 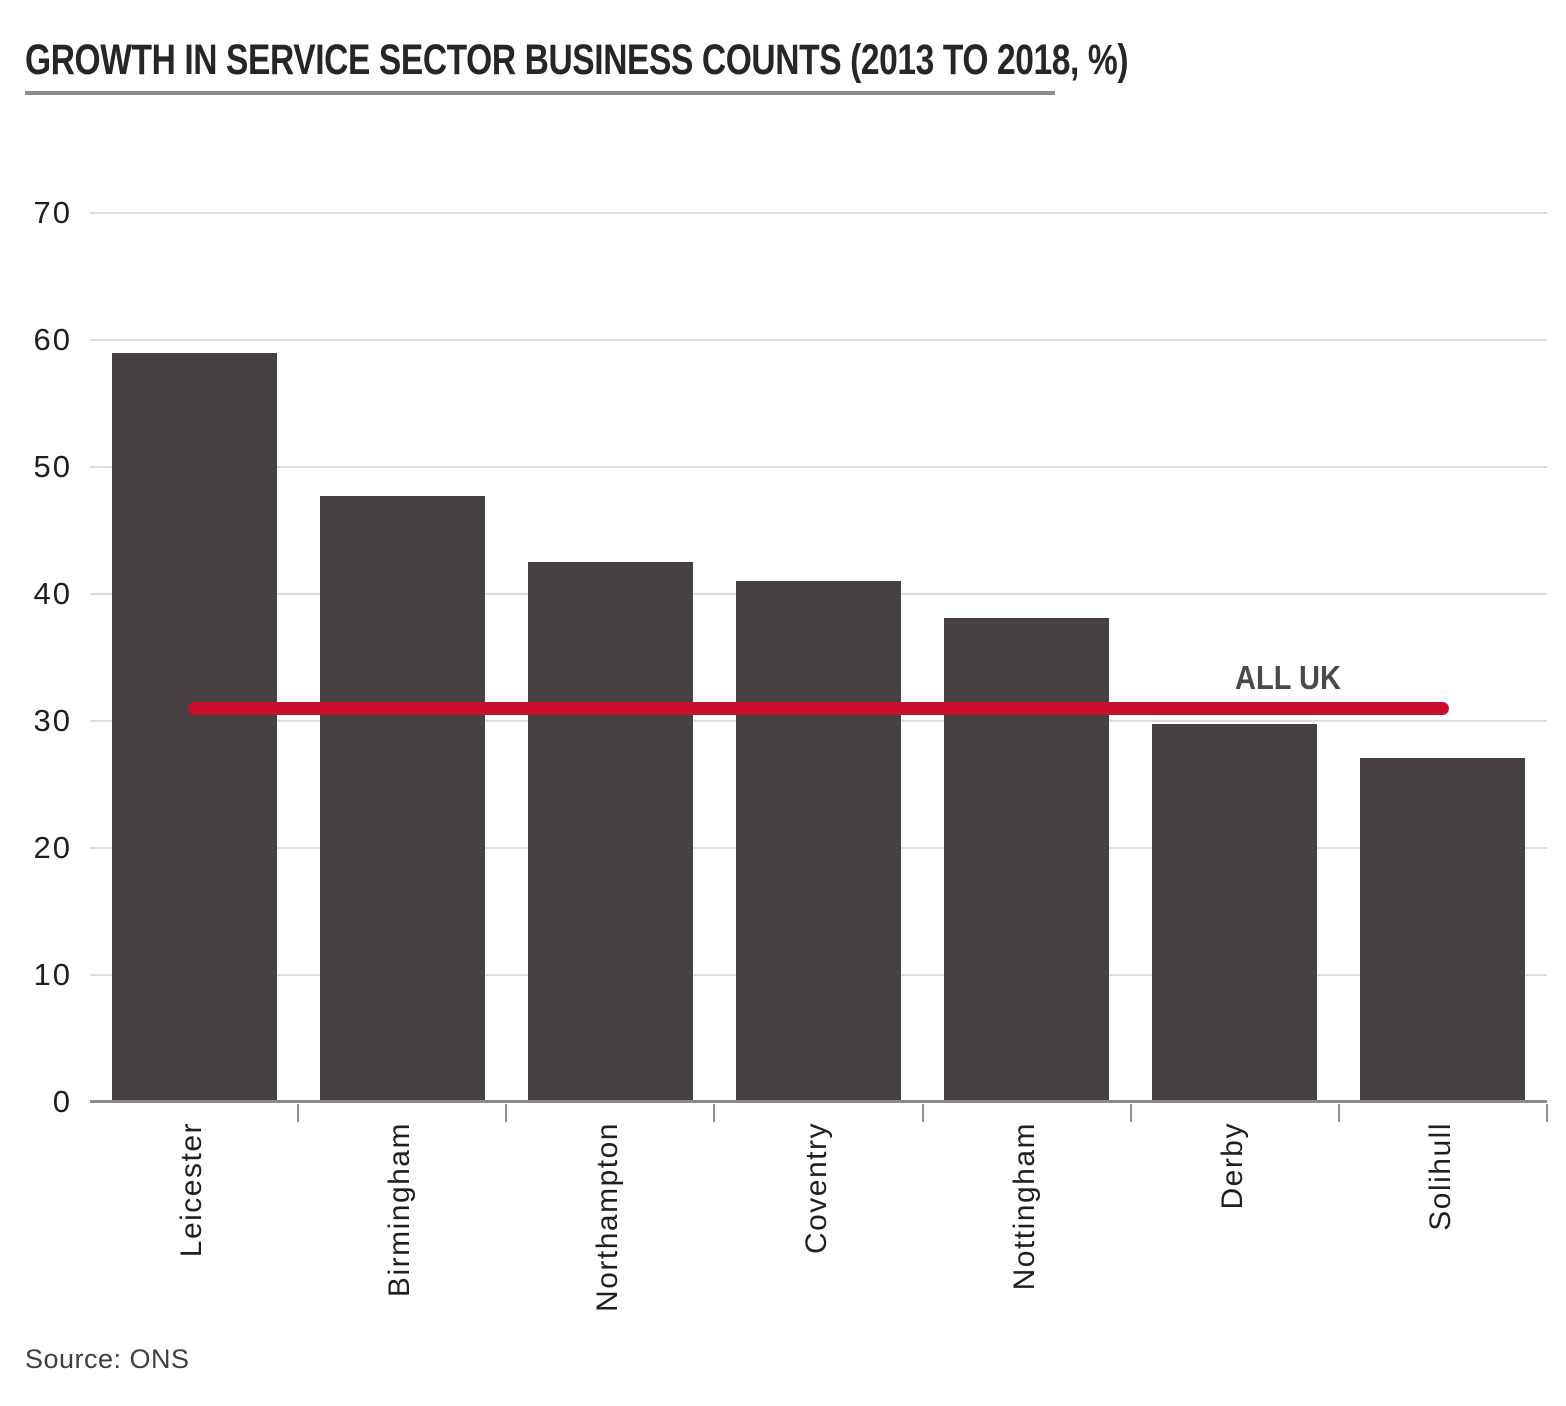 What do you see at coordinates (52, 720) in the screenshot?
I see `y-tick-label-30: 30` at bounding box center [52, 720].